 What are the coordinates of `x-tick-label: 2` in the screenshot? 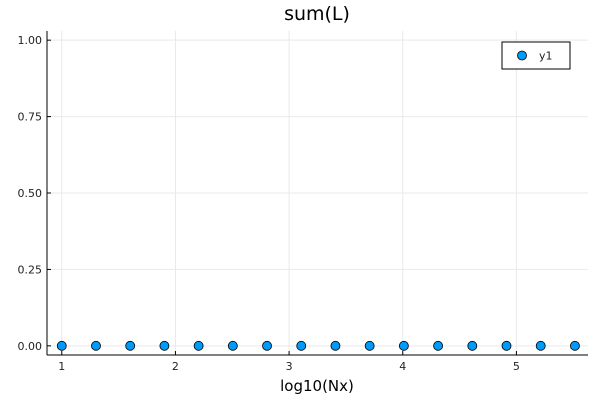 It's located at (175, 366).